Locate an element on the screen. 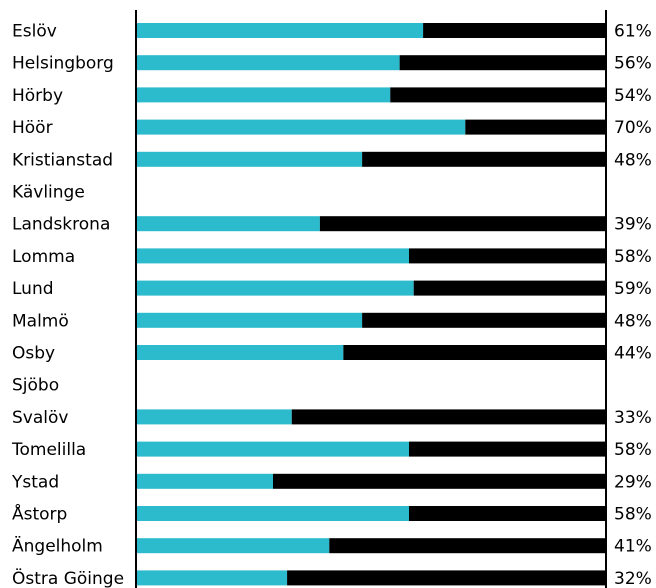 The height and width of the screenshot is (588, 656). value-label: 56% is located at coordinates (633, 64).